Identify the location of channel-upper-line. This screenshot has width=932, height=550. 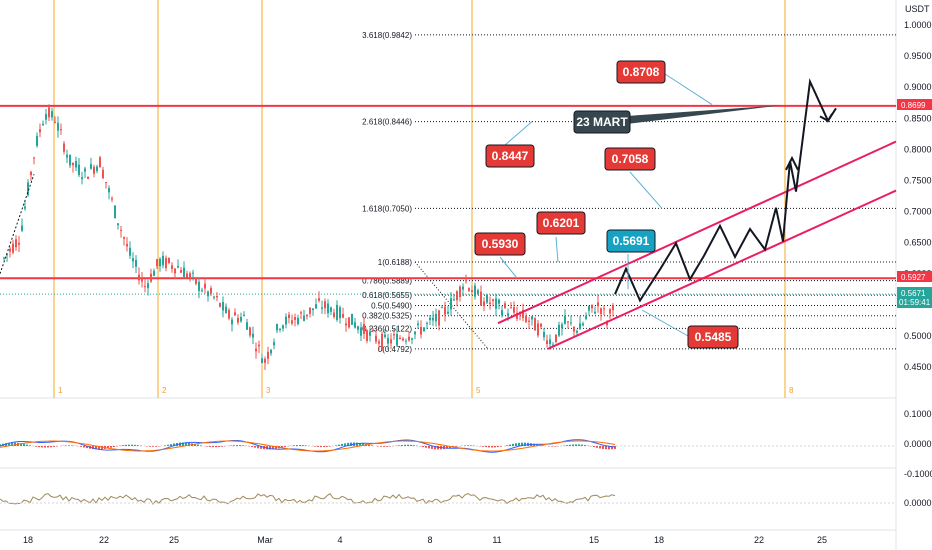
(697, 232).